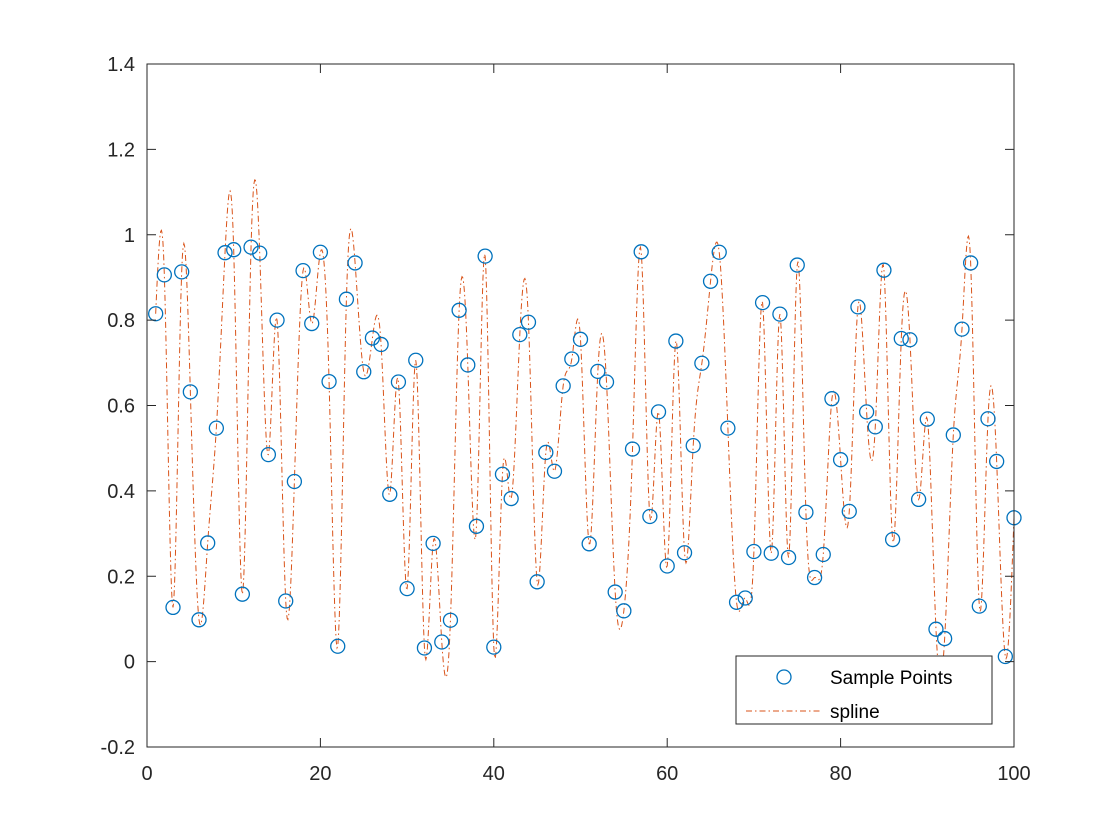  What do you see at coordinates (121, 492) in the screenshot?
I see `y-tick-label: 0.4` at bounding box center [121, 492].